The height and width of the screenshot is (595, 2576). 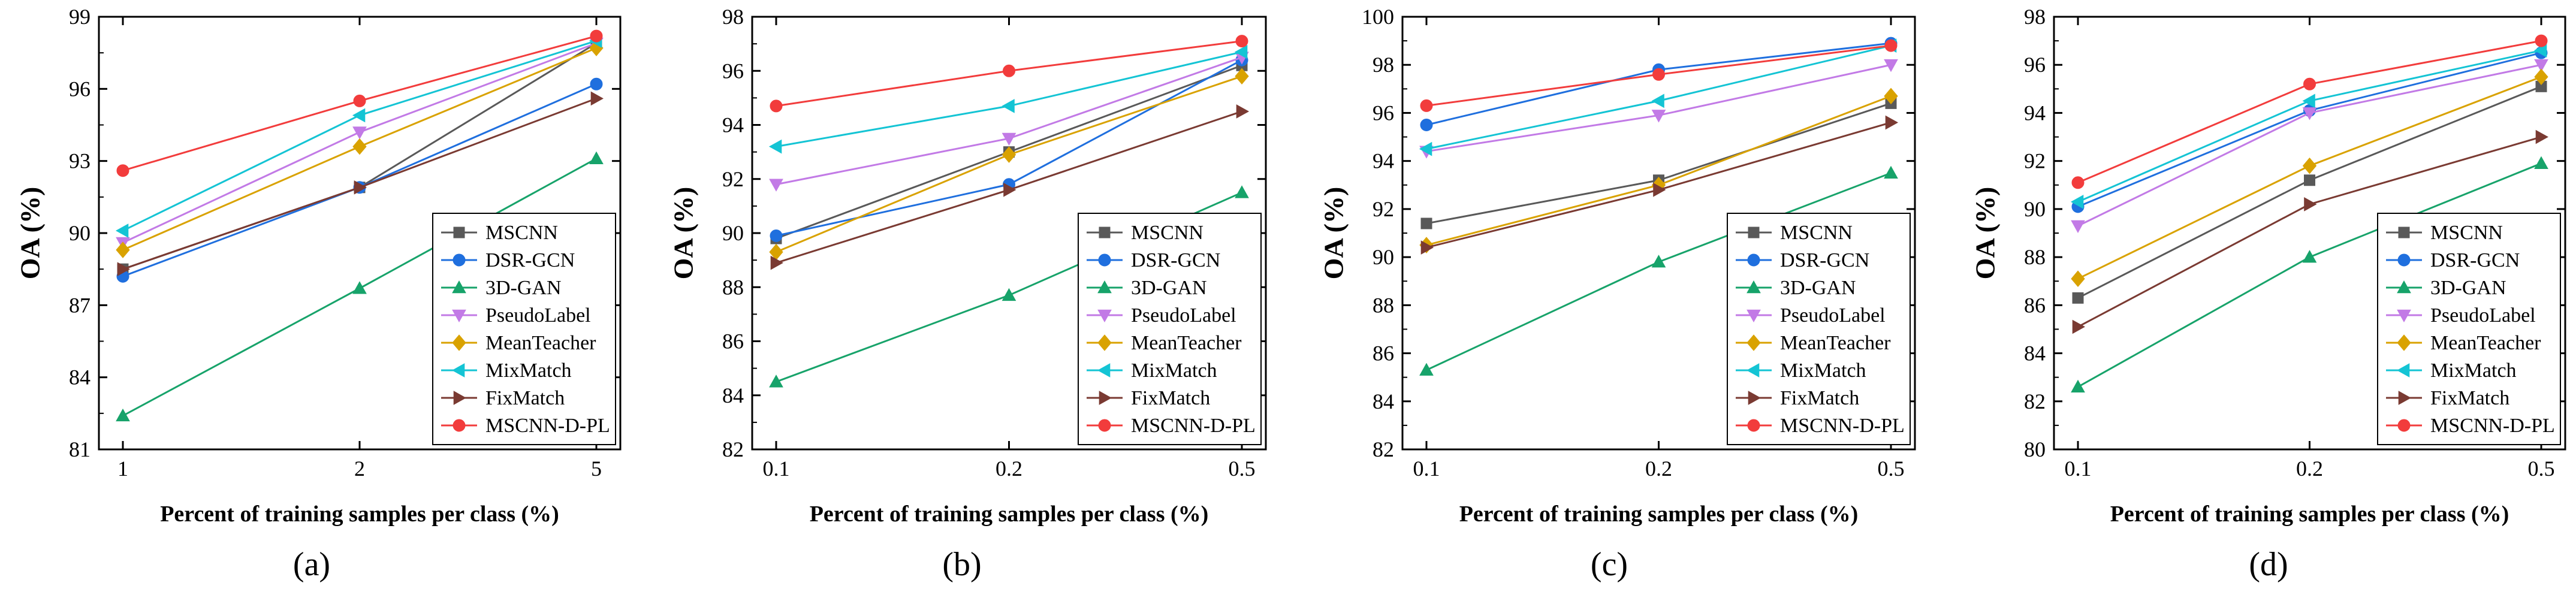 What do you see at coordinates (2035, 401) in the screenshot?
I see `y-tick-label: 82` at bounding box center [2035, 401].